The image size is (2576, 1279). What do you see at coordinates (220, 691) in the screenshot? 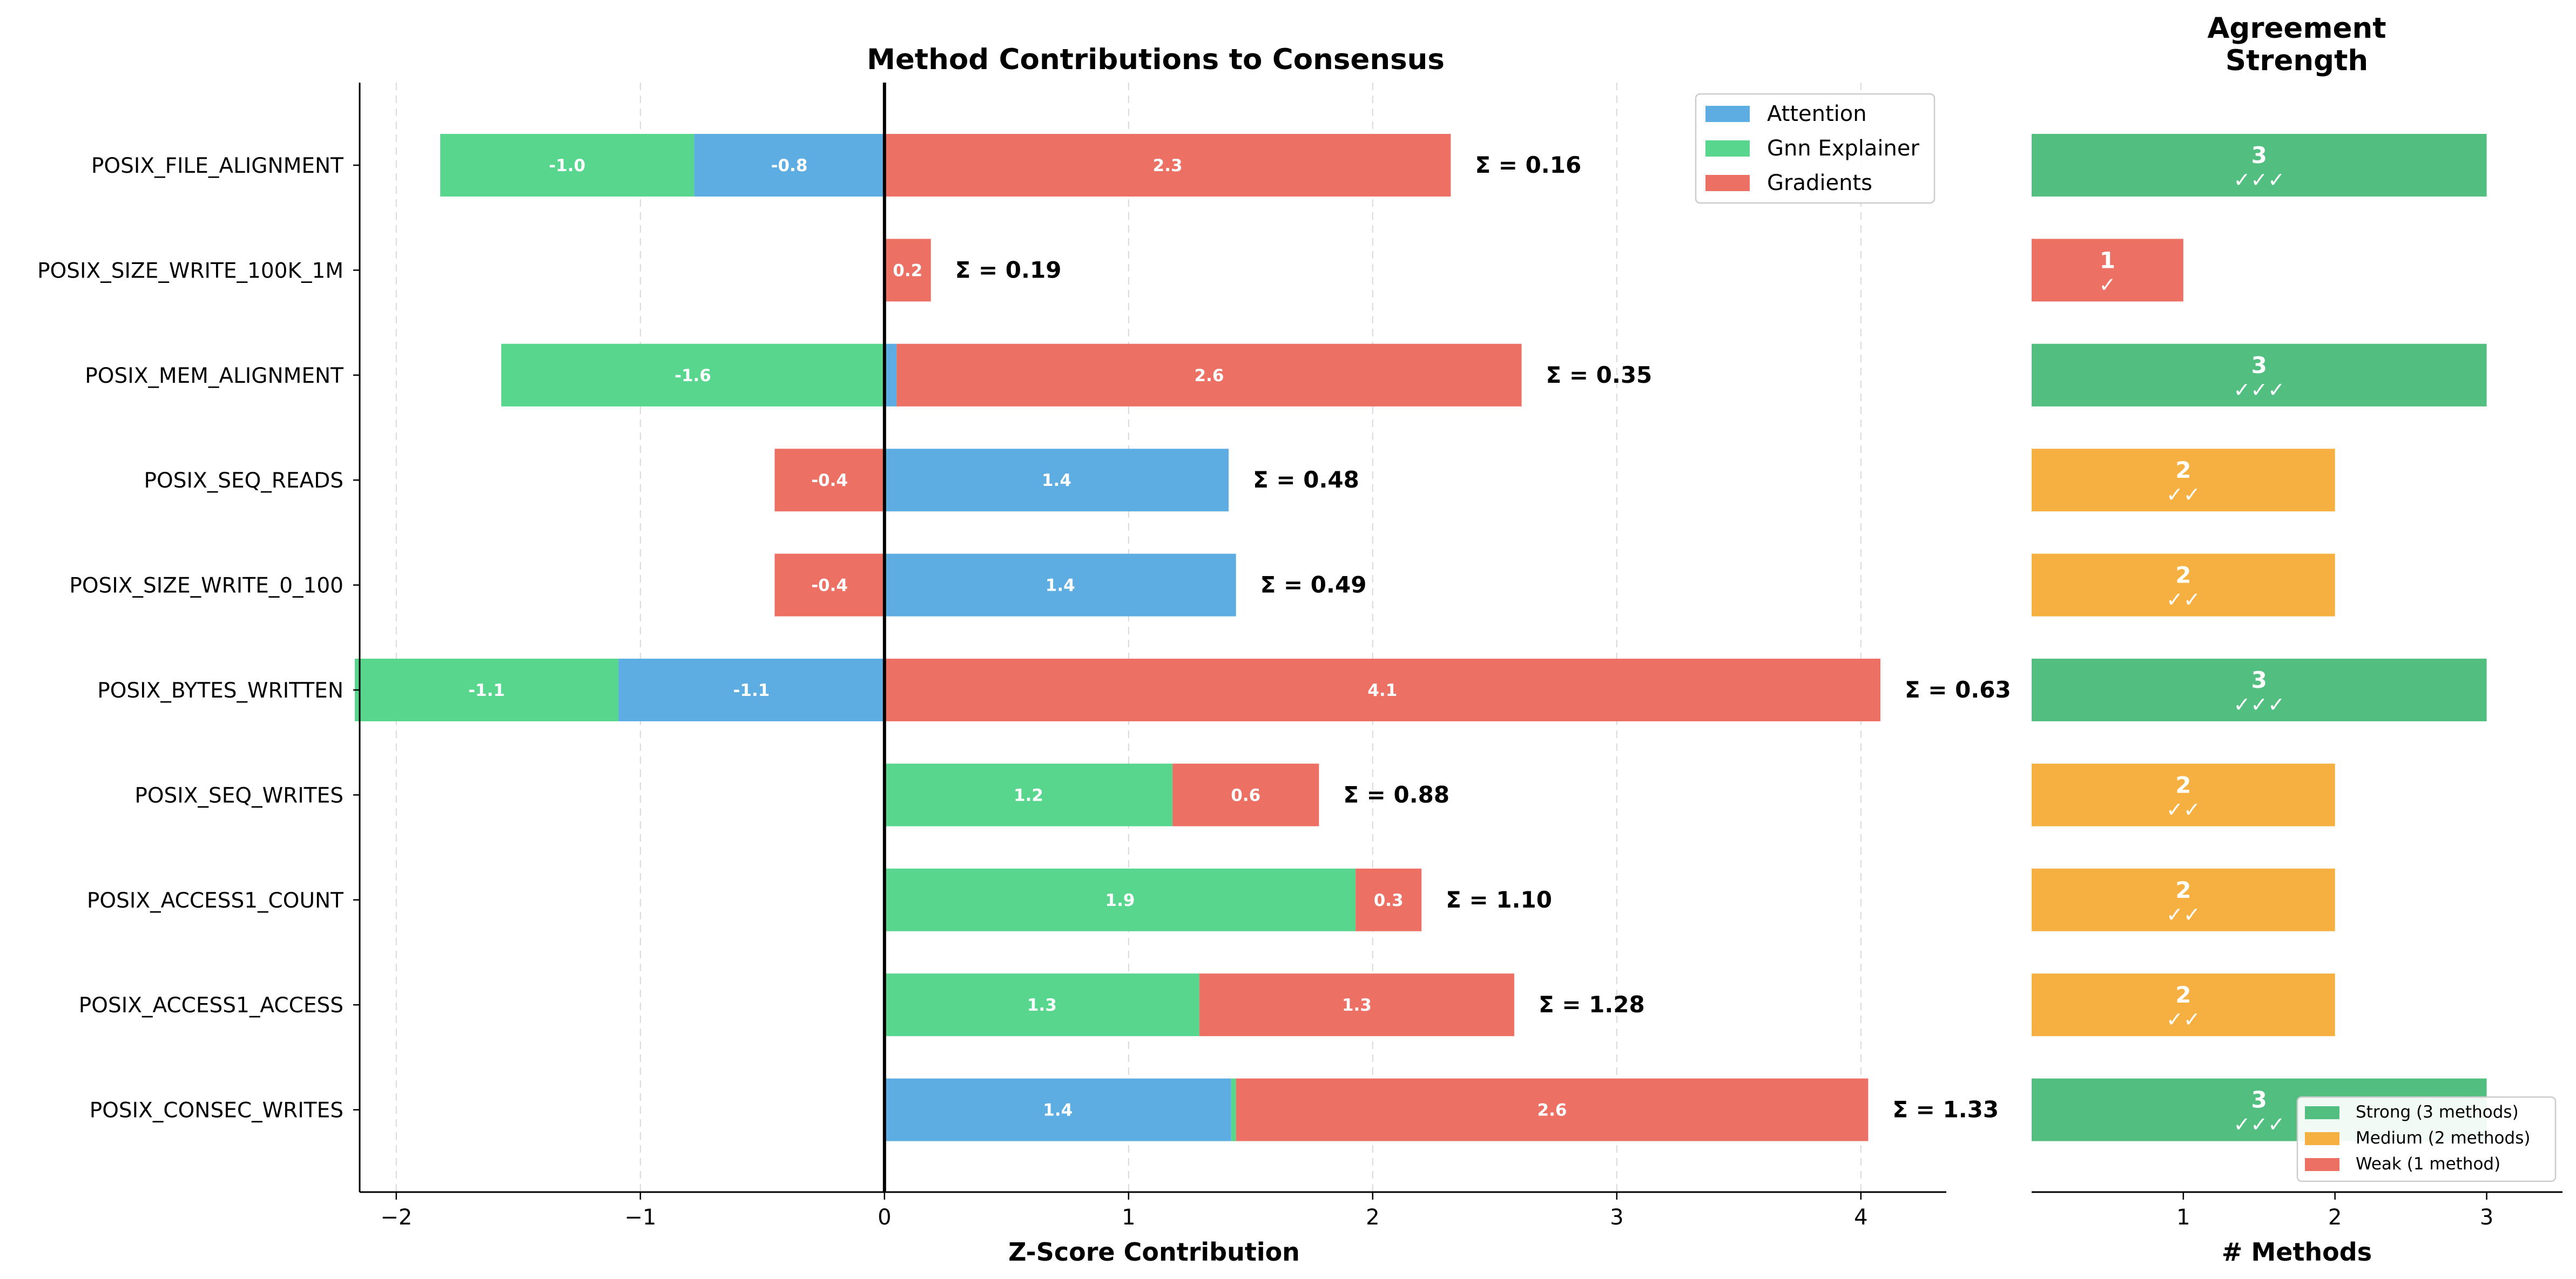
I see `category-label: POSIX_BYTES_WRITTEN` at bounding box center [220, 691].